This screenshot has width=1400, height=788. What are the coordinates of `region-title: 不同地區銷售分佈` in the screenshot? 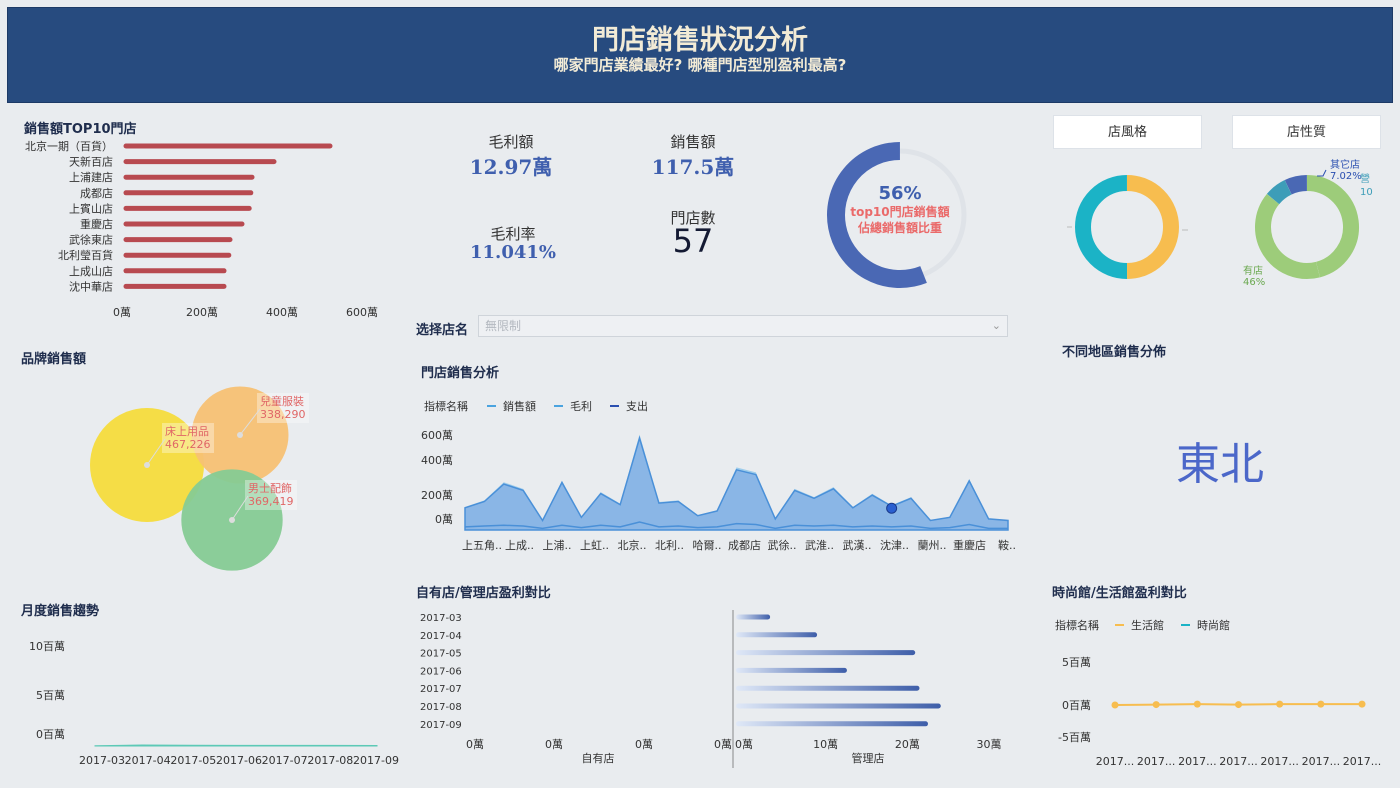 It's located at (1114, 352).